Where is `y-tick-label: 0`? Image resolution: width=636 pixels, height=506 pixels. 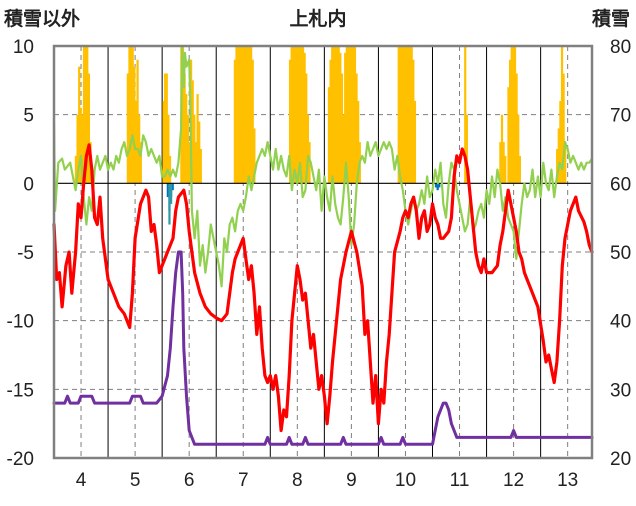 y-tick-label: 0 is located at coordinates (28, 184).